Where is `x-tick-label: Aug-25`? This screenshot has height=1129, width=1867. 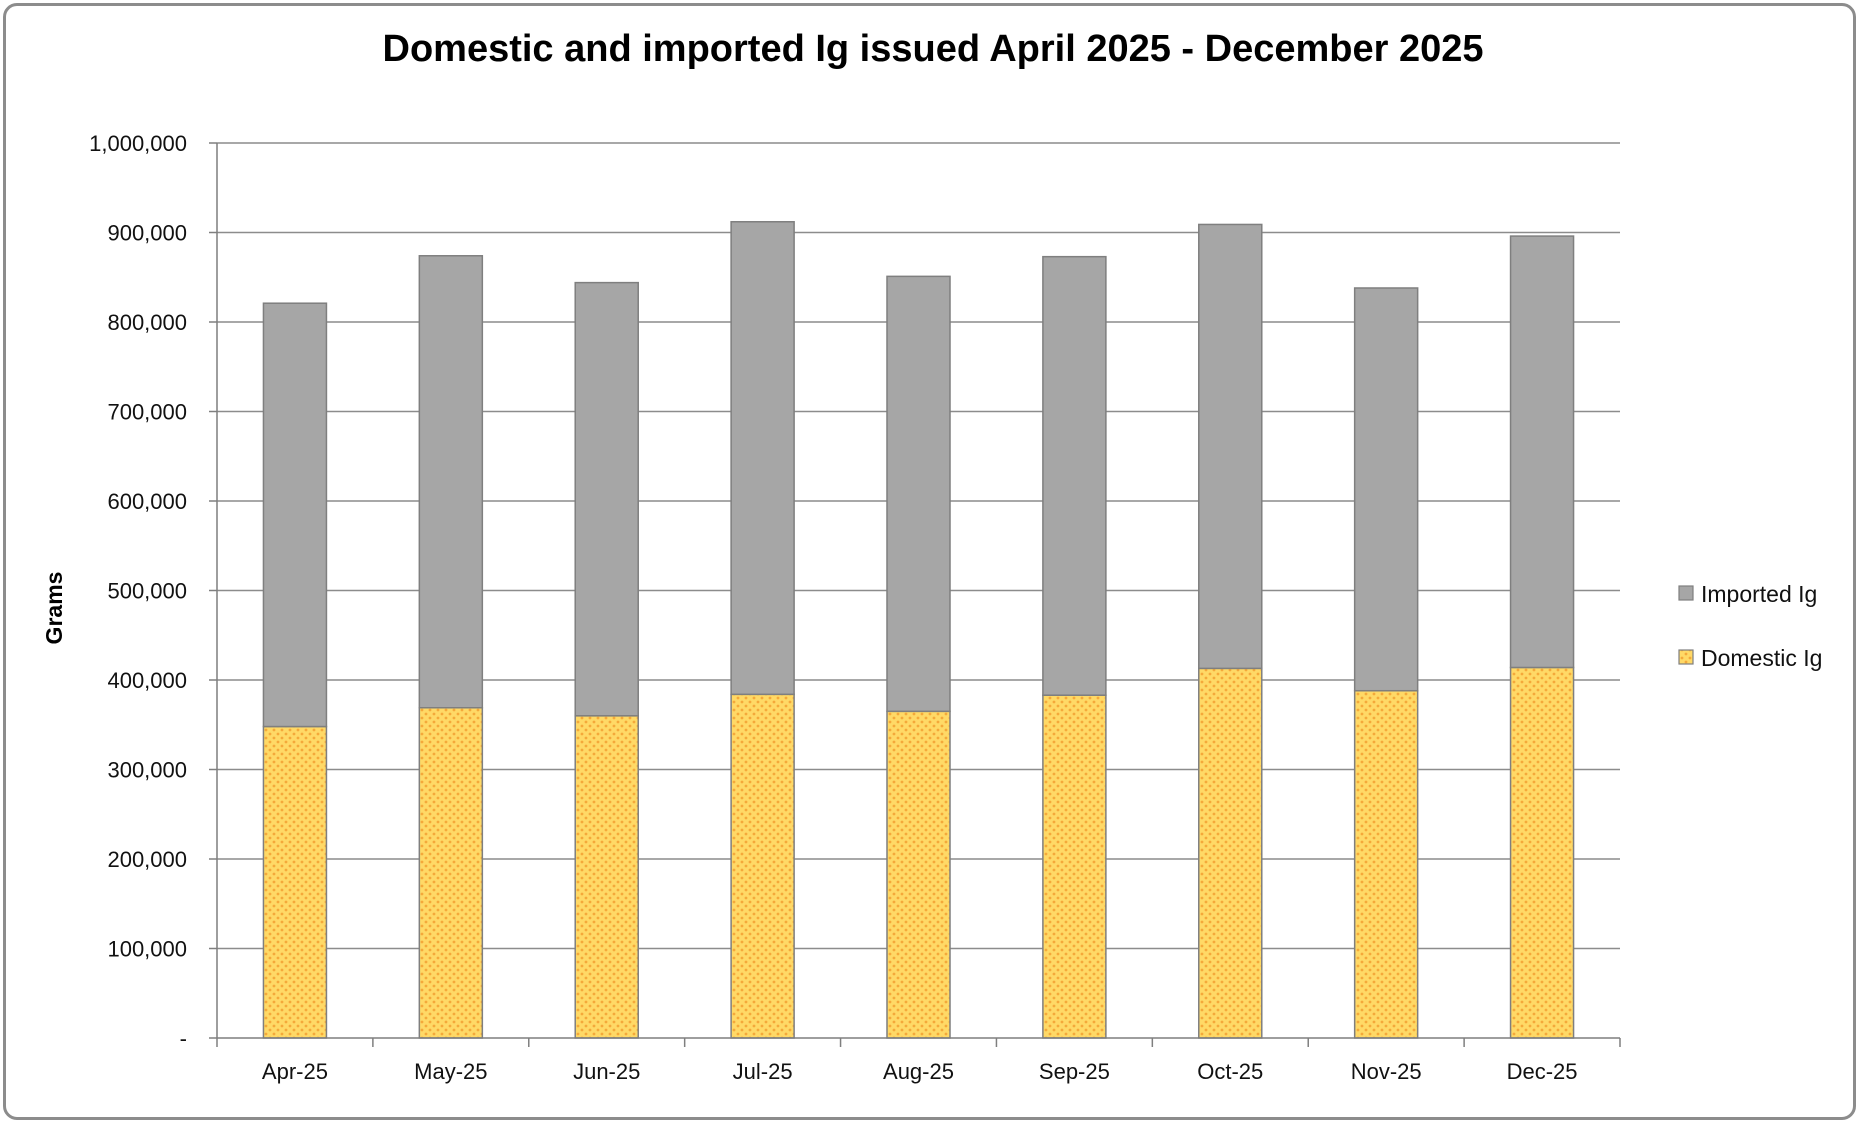
x-tick-label: Aug-25 is located at coordinates (918, 1071).